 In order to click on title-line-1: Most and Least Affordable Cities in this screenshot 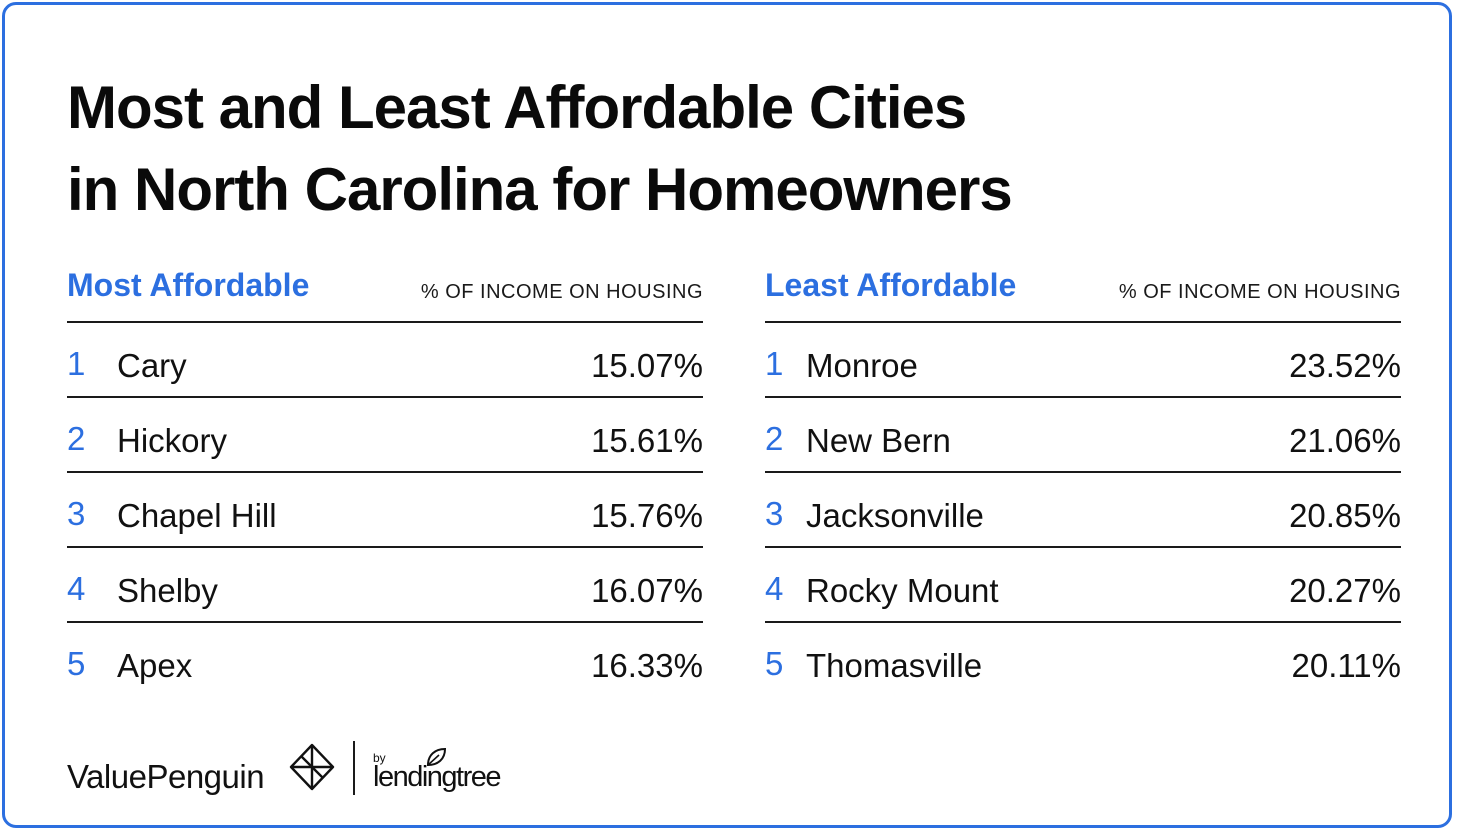, I will do `click(517, 107)`.